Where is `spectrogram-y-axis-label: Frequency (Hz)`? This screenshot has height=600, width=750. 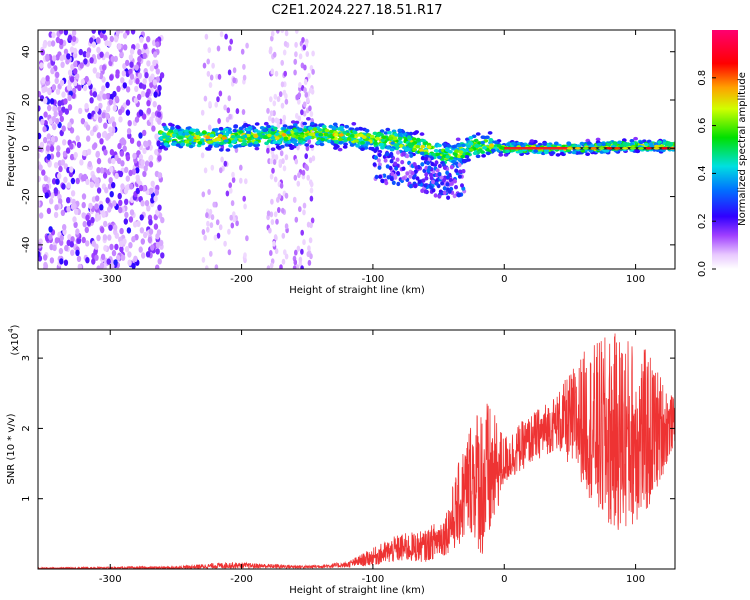 spectrogram-y-axis-label: Frequency (Hz) is located at coordinates (11, 149).